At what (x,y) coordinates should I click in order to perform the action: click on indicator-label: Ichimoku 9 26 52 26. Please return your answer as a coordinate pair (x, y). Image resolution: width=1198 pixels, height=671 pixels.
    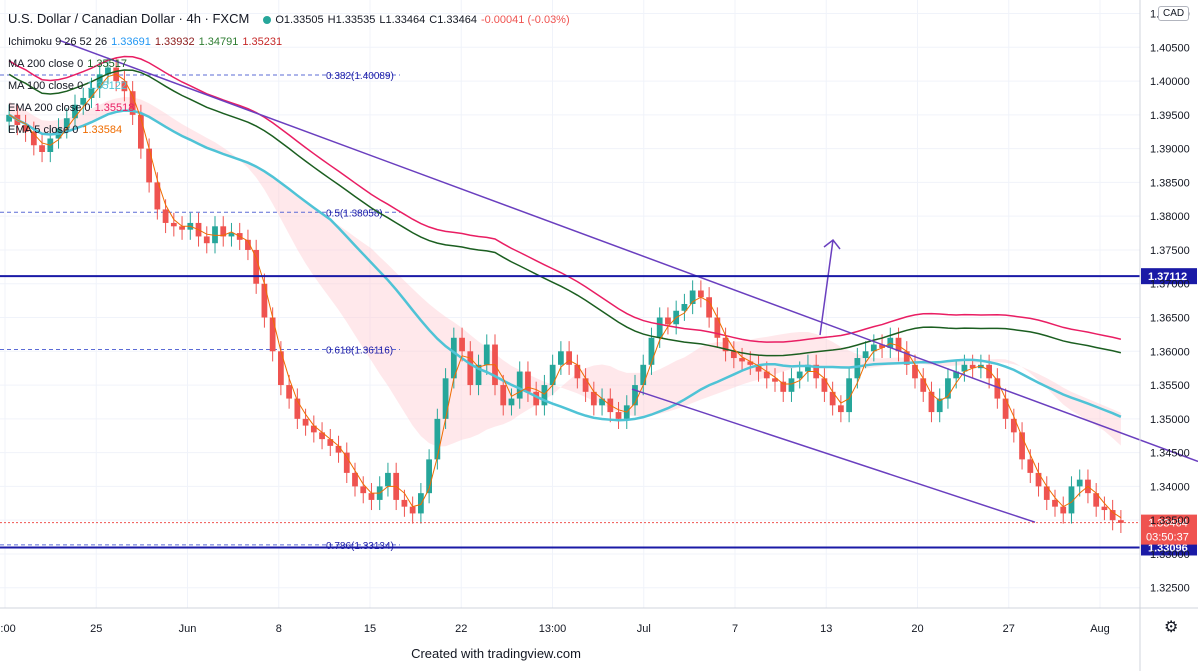
    Looking at the image, I should click on (58, 42).